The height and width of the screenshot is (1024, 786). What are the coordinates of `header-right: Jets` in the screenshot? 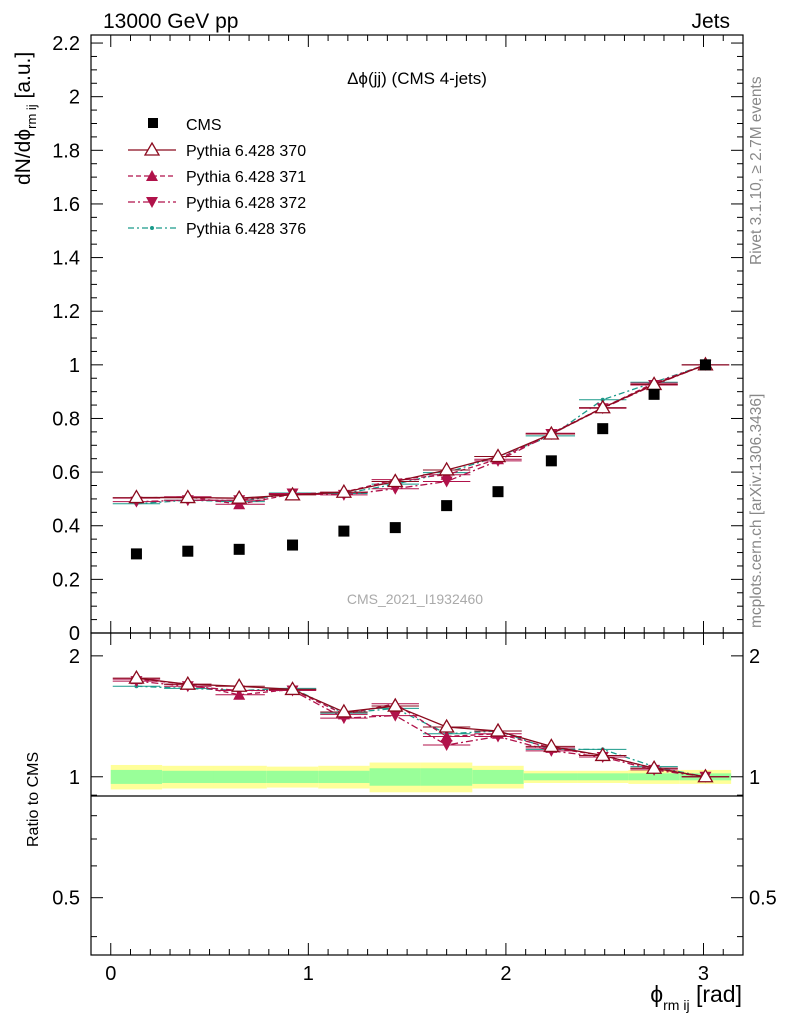 It's located at (710, 21).